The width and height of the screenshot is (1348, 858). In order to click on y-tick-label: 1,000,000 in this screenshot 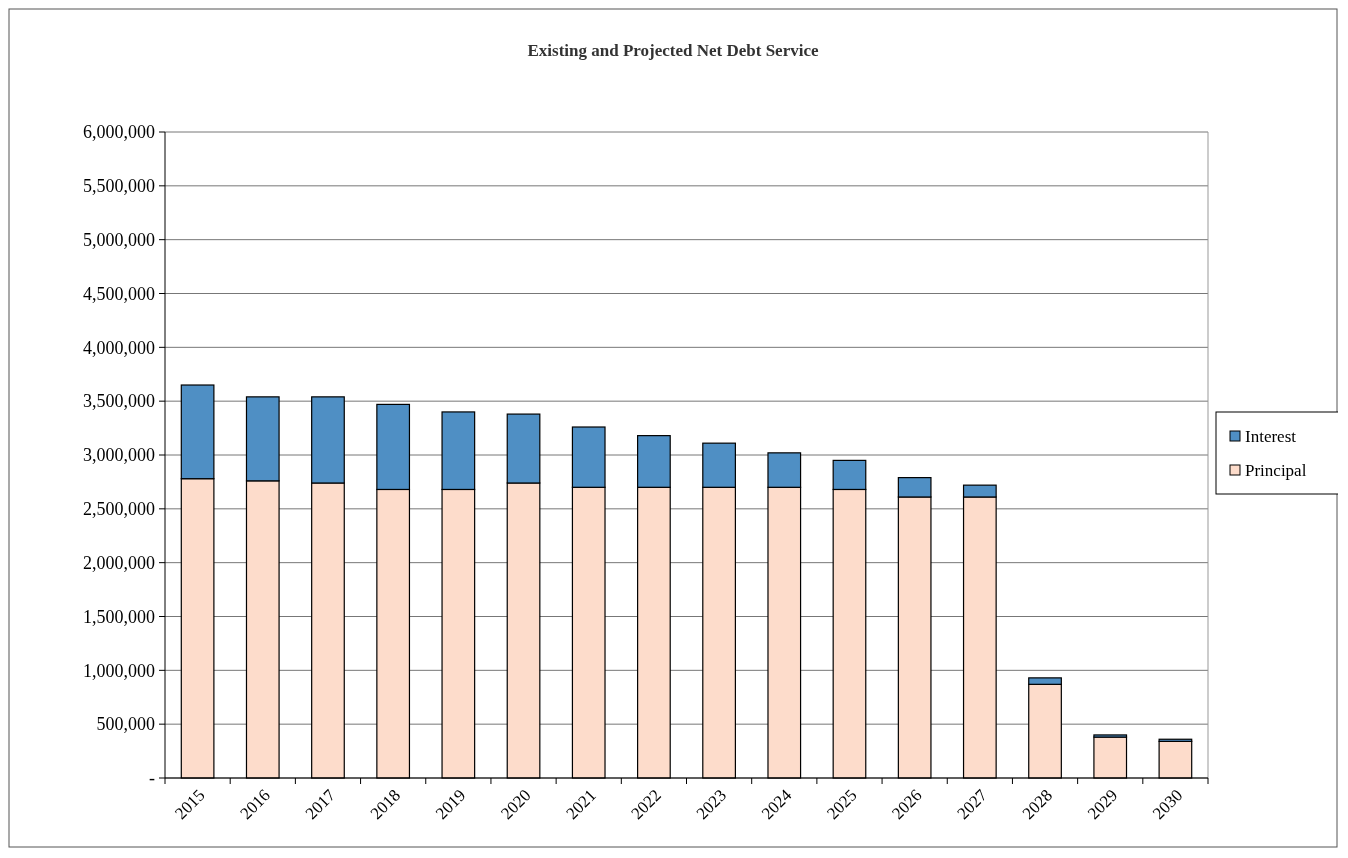, I will do `click(119, 670)`.